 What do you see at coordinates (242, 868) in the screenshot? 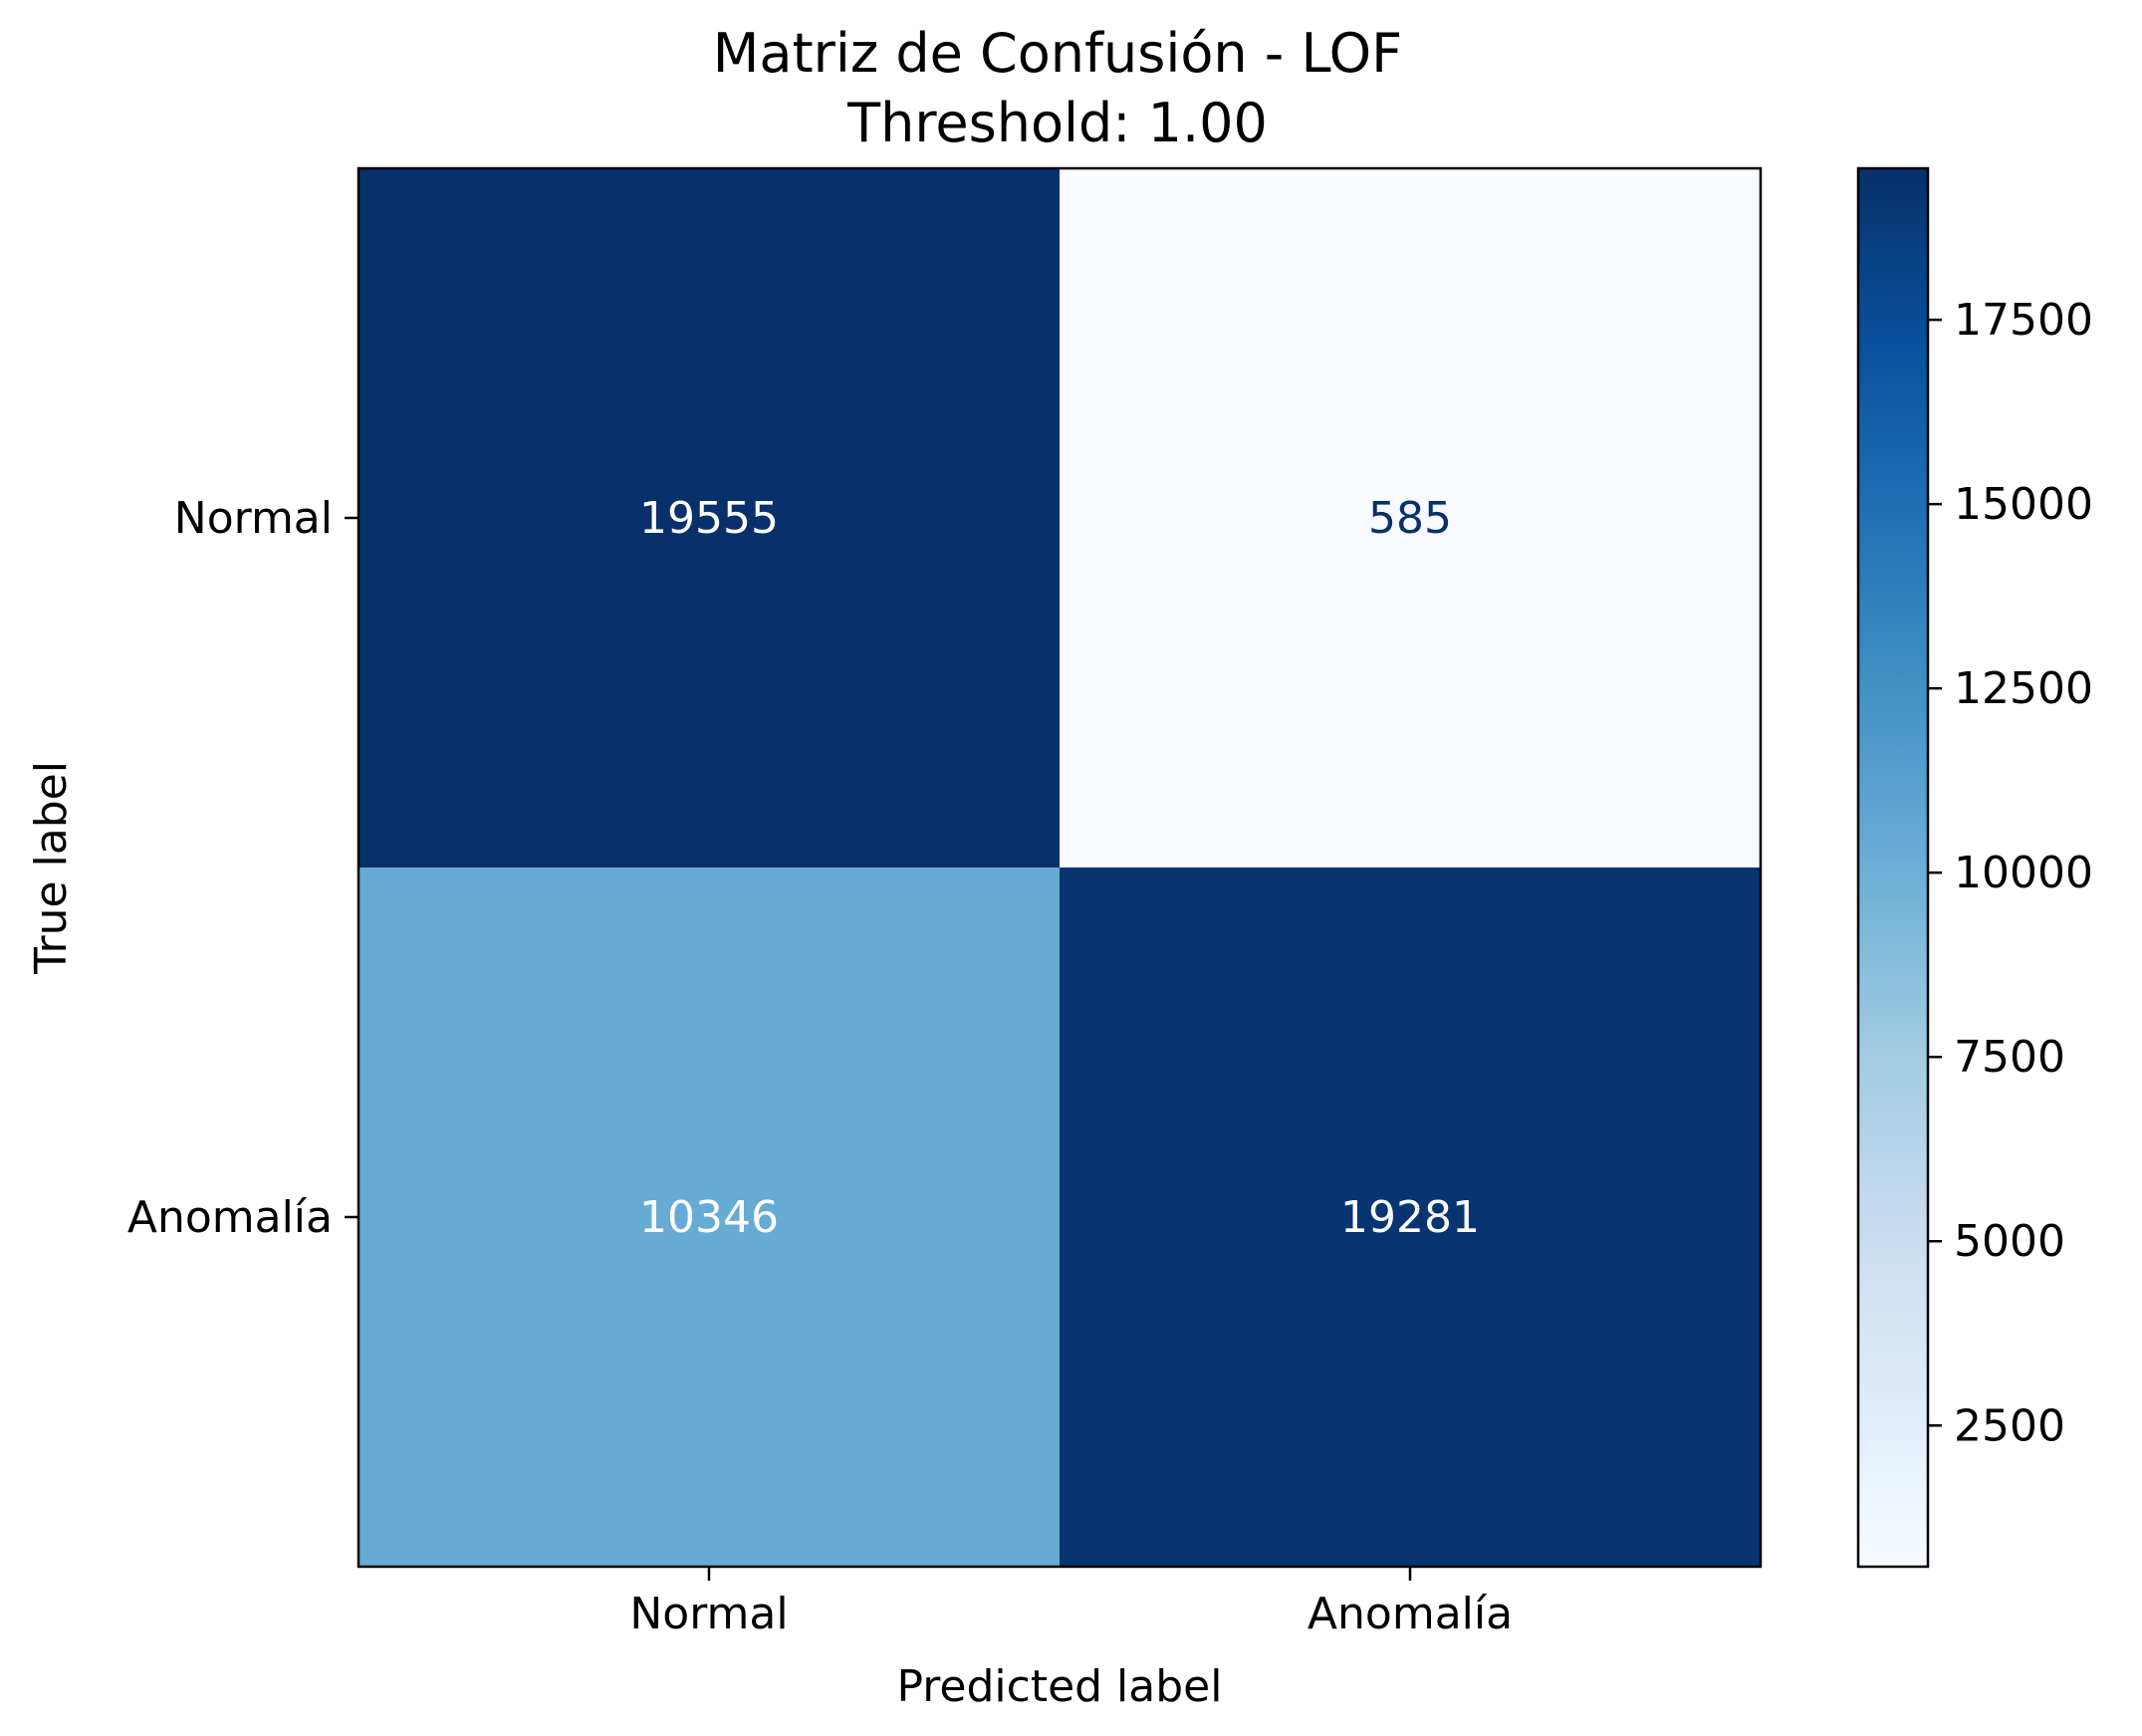
I see `y-axis-ticks: Normal Anomalía` at bounding box center [242, 868].